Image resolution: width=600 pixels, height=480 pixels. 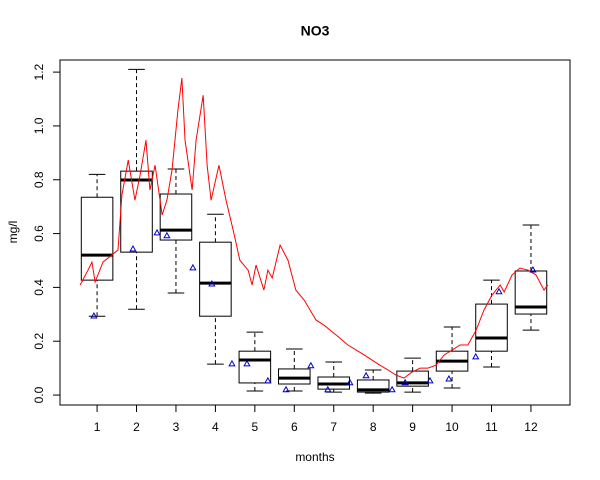 What do you see at coordinates (412, 427) in the screenshot?
I see `x-tick-label: 9` at bounding box center [412, 427].